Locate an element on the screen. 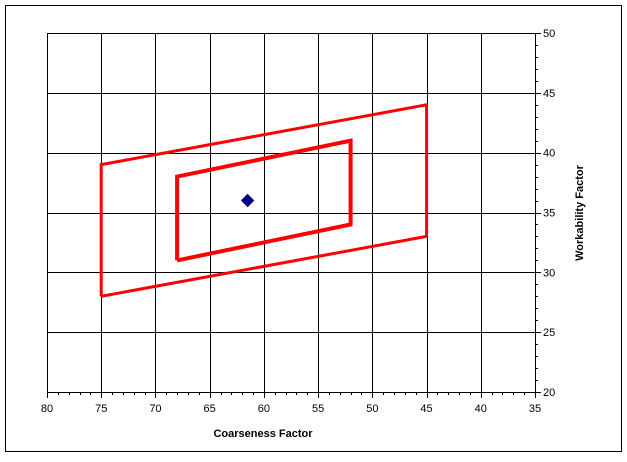 The width and height of the screenshot is (627, 462). x-tick-label: 80 is located at coordinates (47, 409).